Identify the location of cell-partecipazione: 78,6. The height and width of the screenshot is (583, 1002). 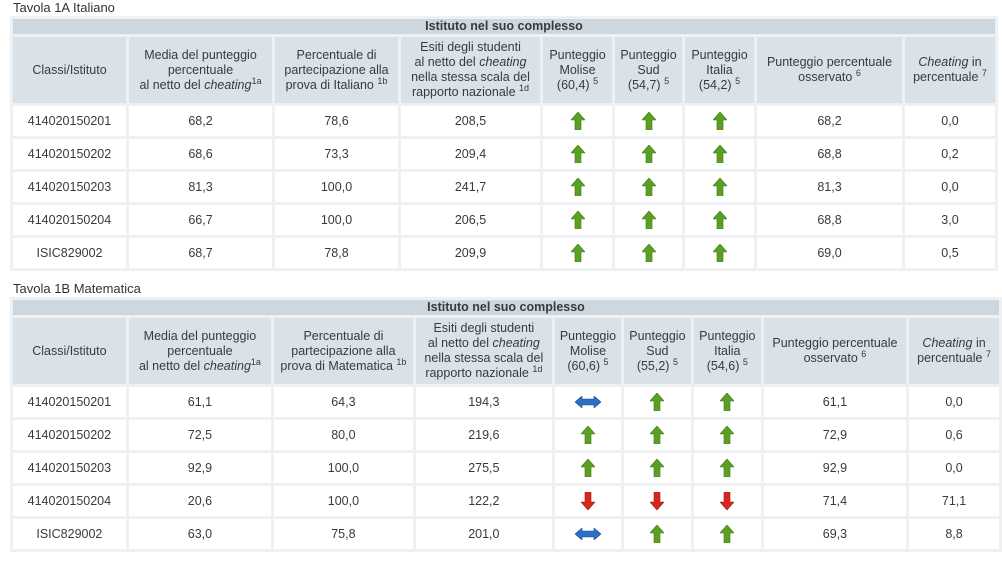
(336, 121).